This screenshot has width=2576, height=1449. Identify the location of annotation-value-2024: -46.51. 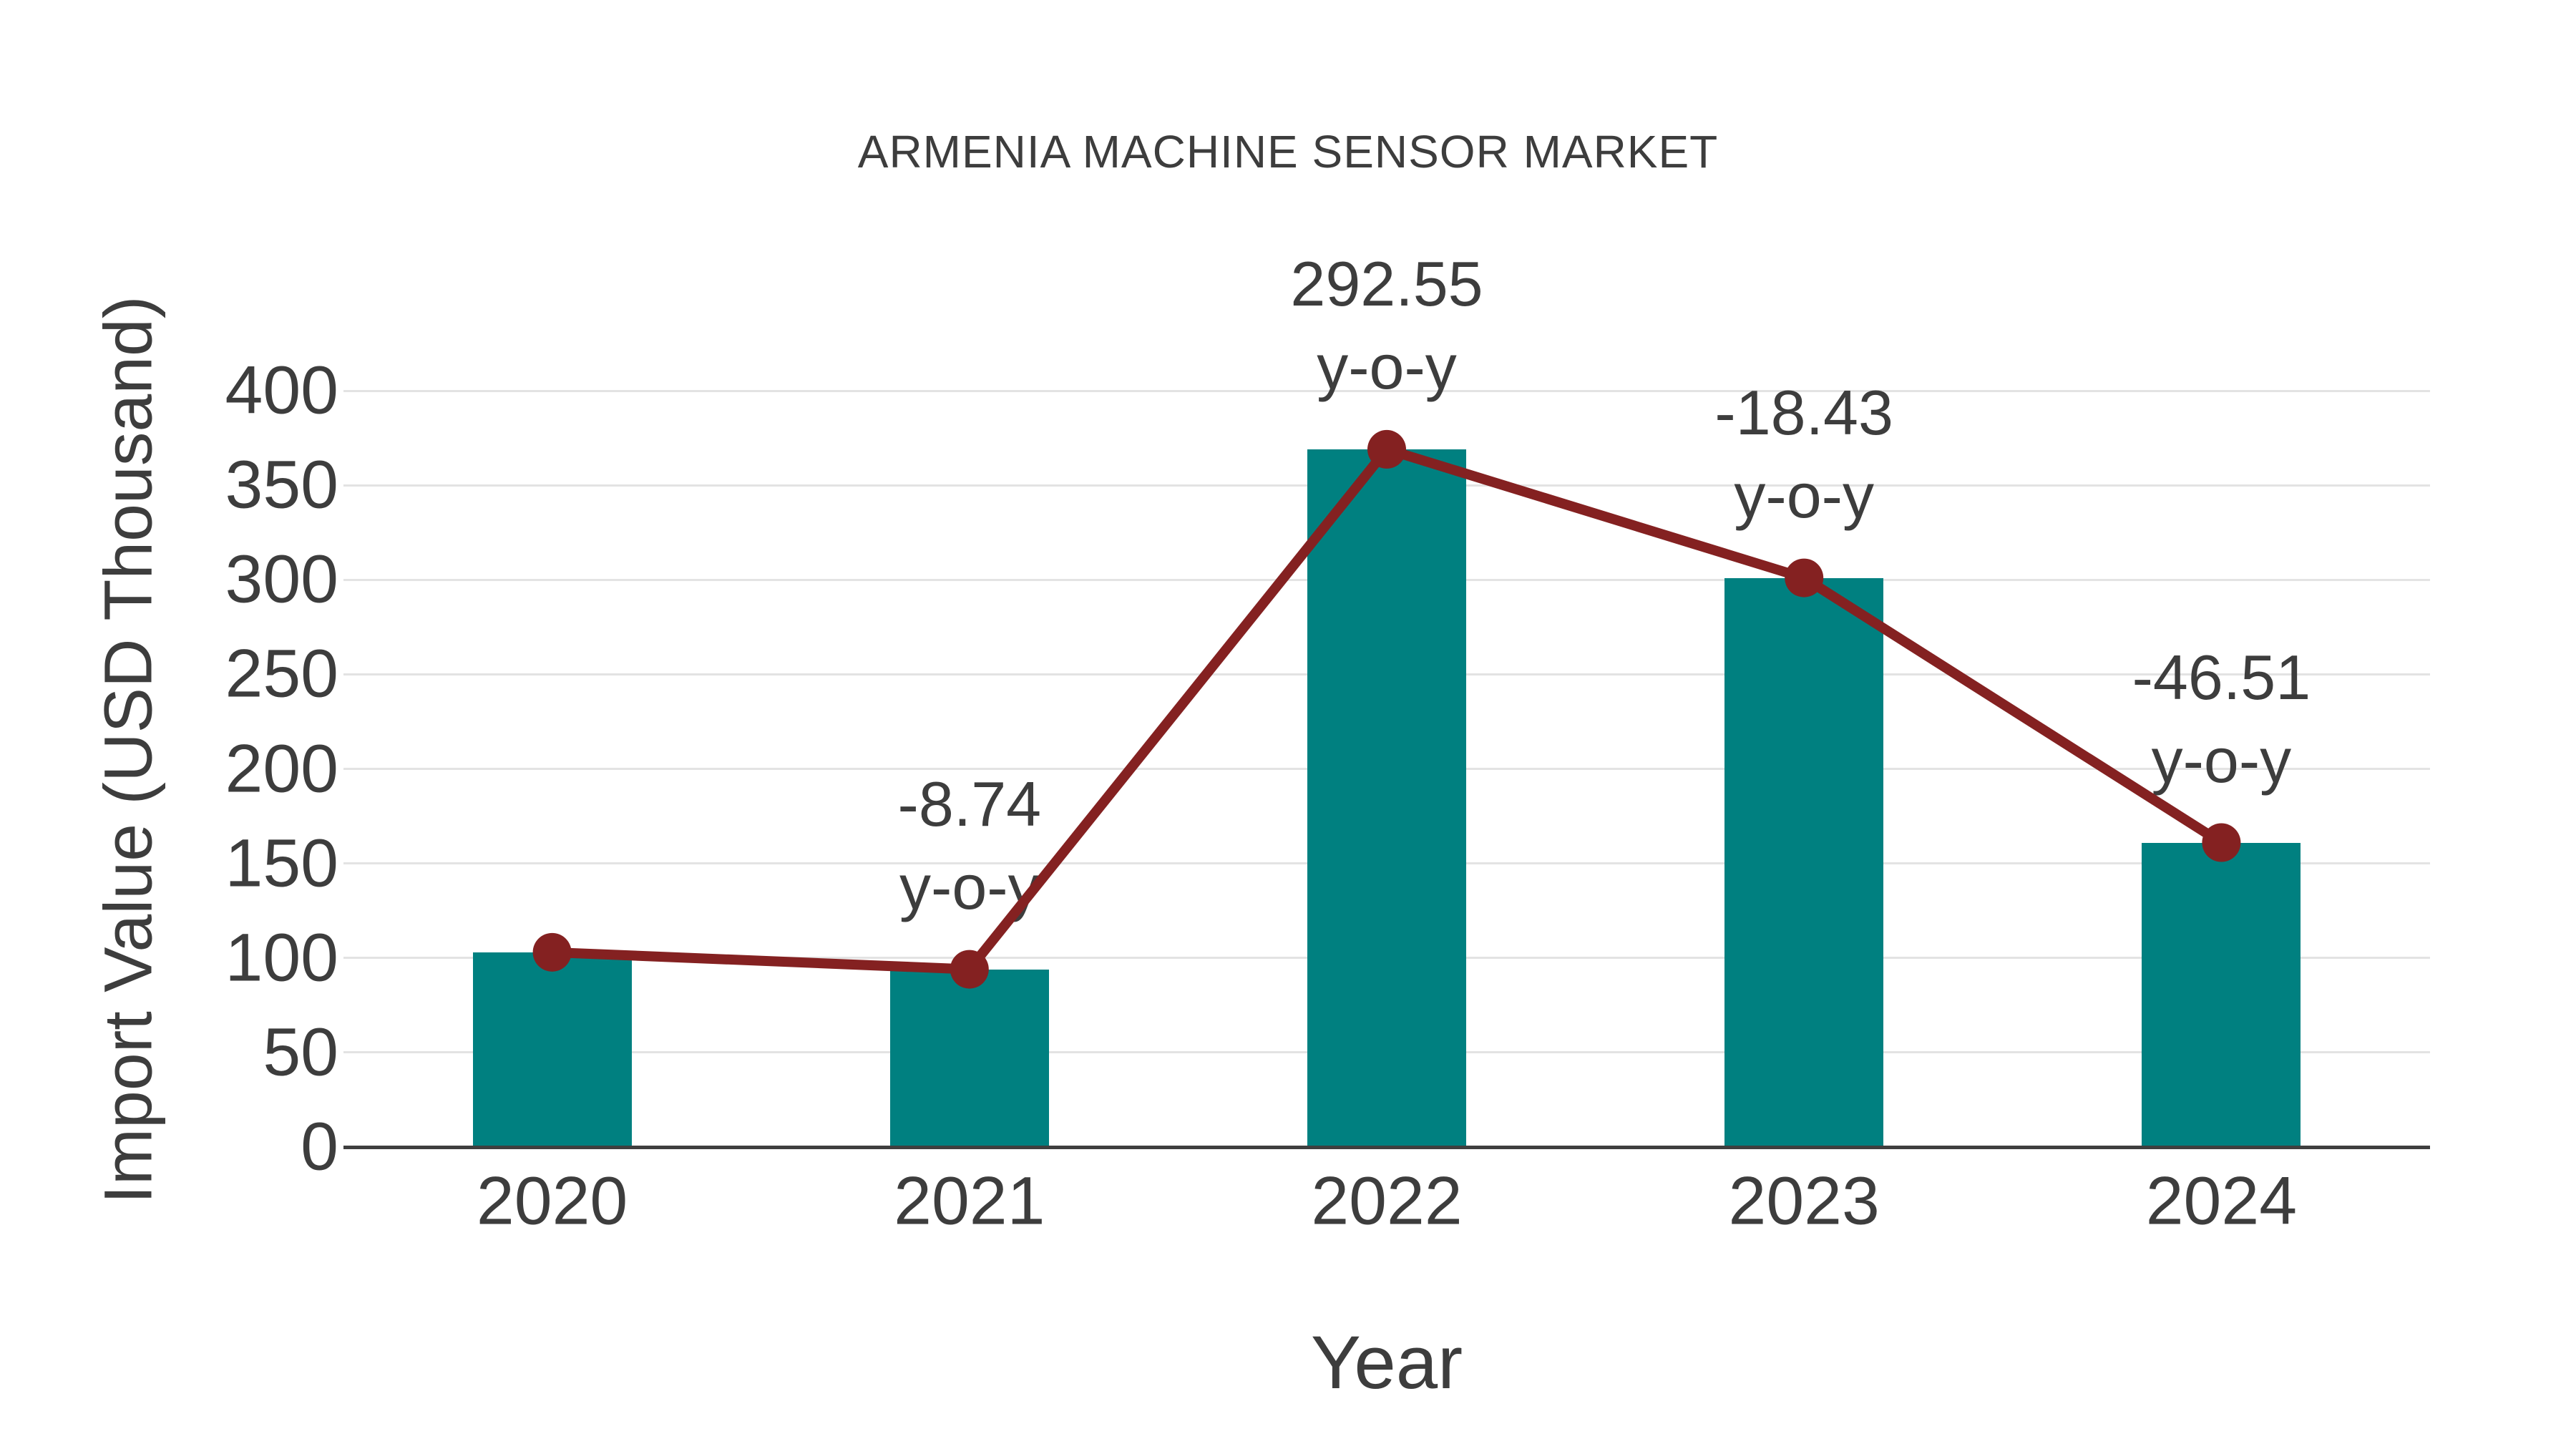
(2221, 677).